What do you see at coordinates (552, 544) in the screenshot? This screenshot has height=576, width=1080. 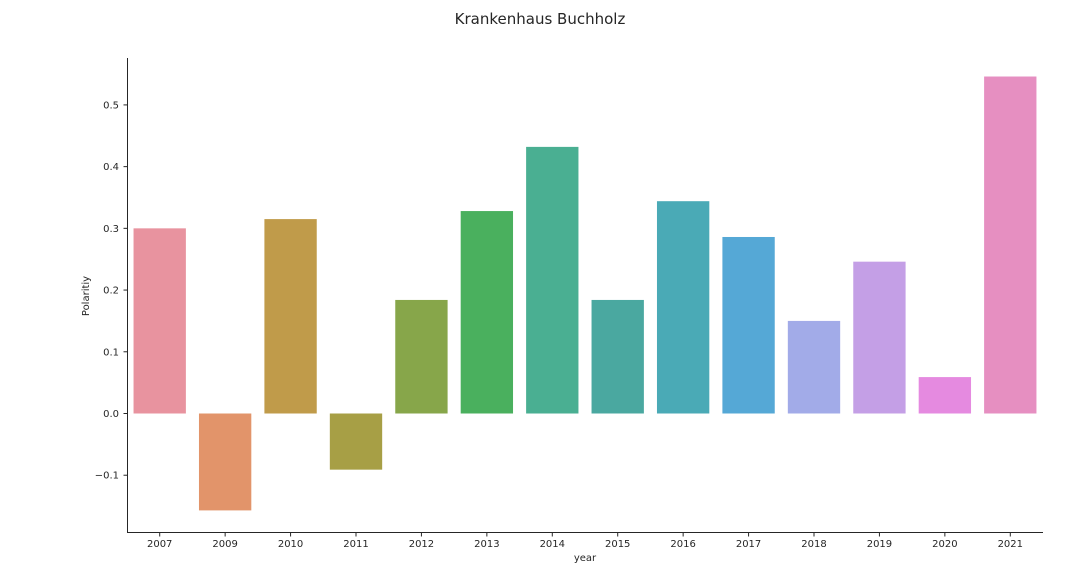 I see `x-tick-label: 2014` at bounding box center [552, 544].